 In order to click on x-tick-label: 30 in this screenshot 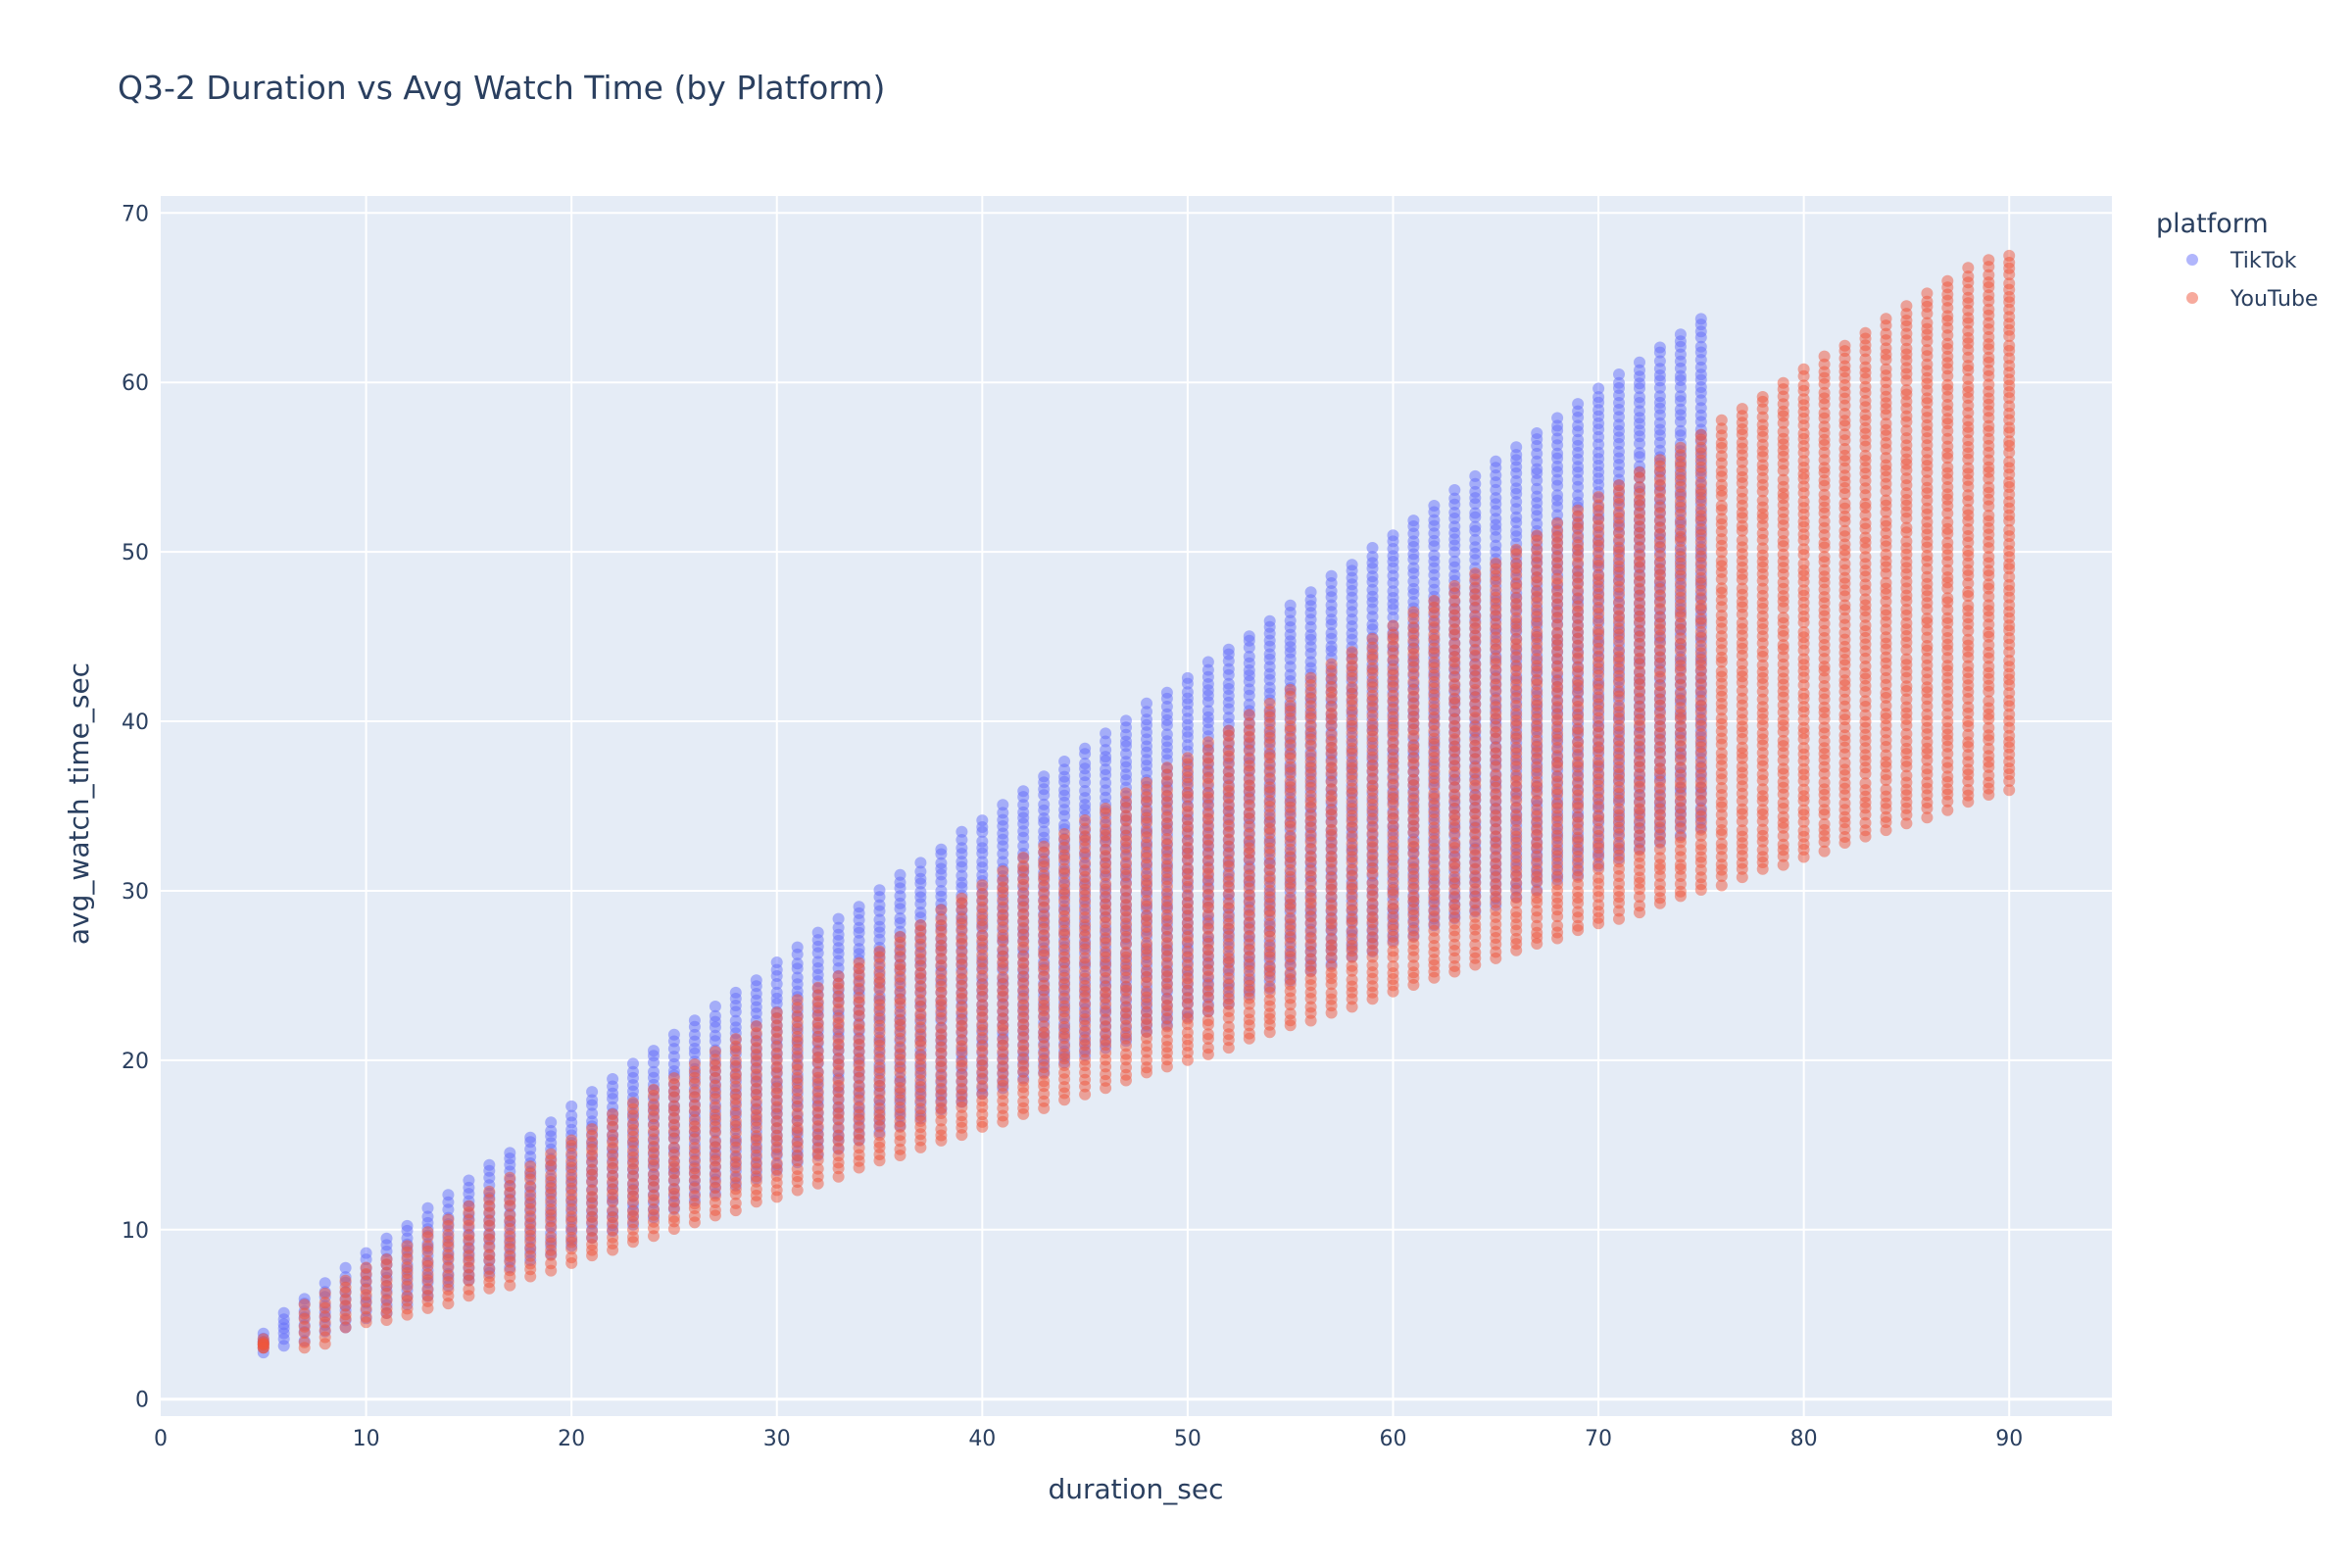, I will do `click(777, 1439)`.